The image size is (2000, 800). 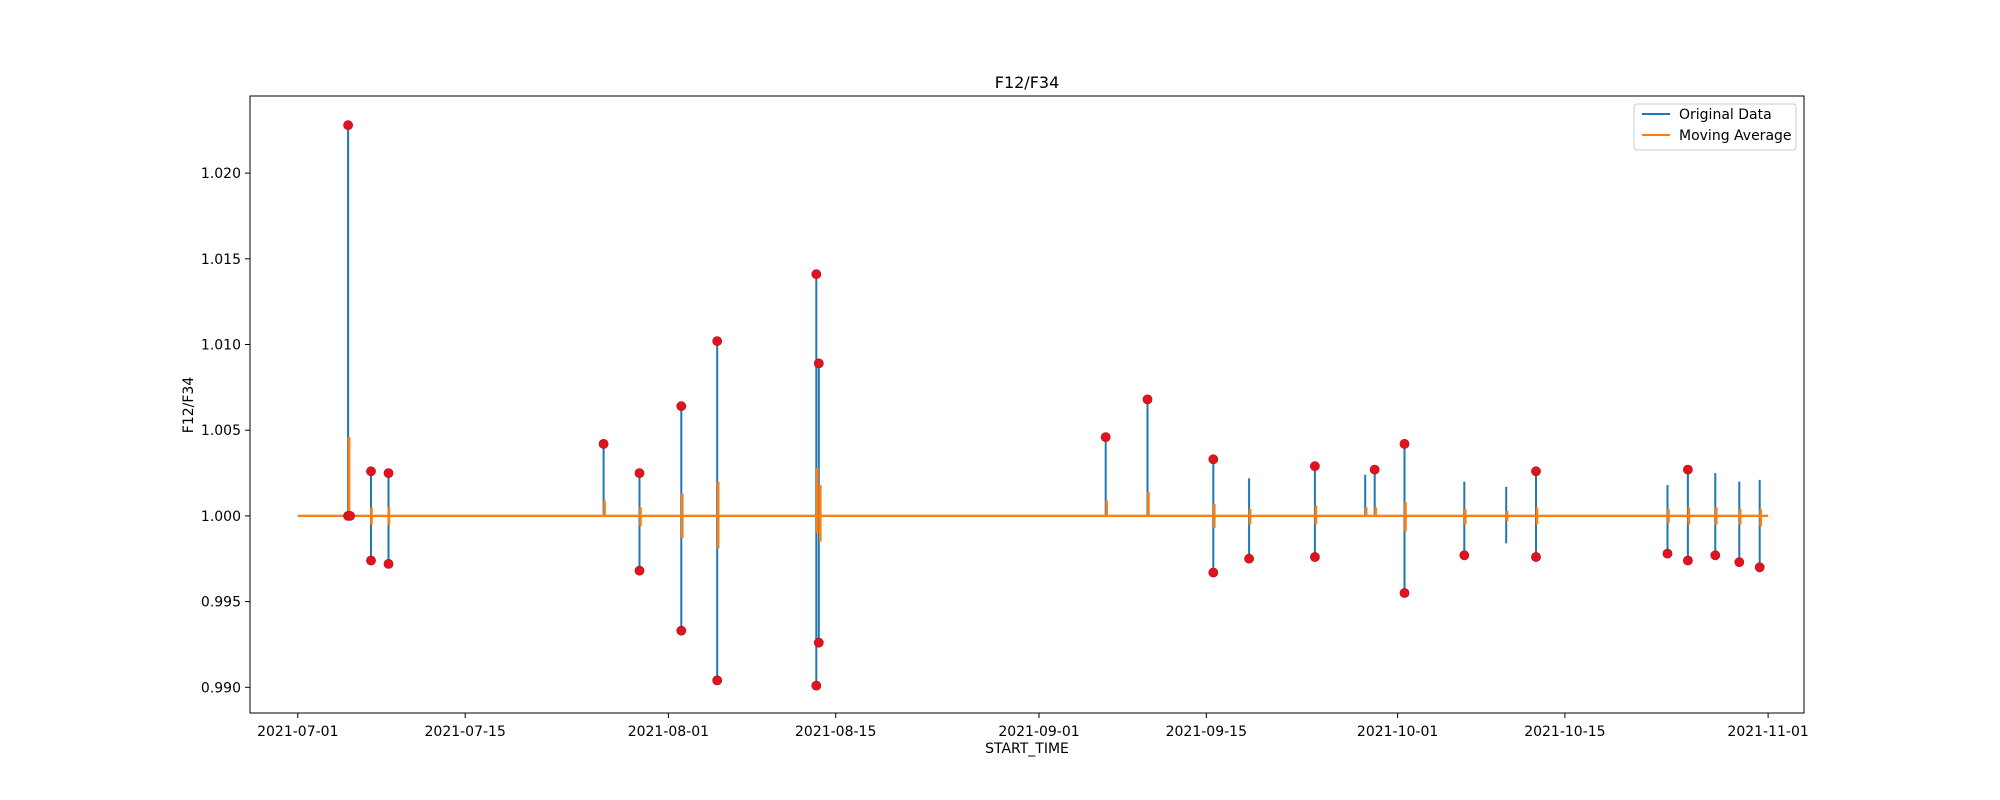 What do you see at coordinates (1038, 732) in the screenshot?
I see `x-tick-label: 2021-09-01` at bounding box center [1038, 732].